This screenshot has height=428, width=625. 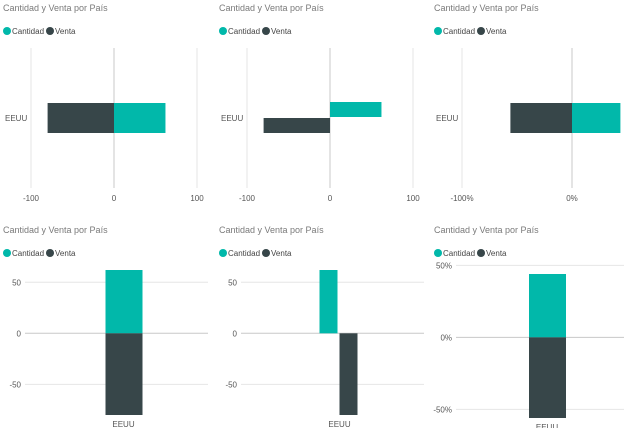 I want to click on chart-plot: -100% 0% EEUU, so click(x=528, y=125).